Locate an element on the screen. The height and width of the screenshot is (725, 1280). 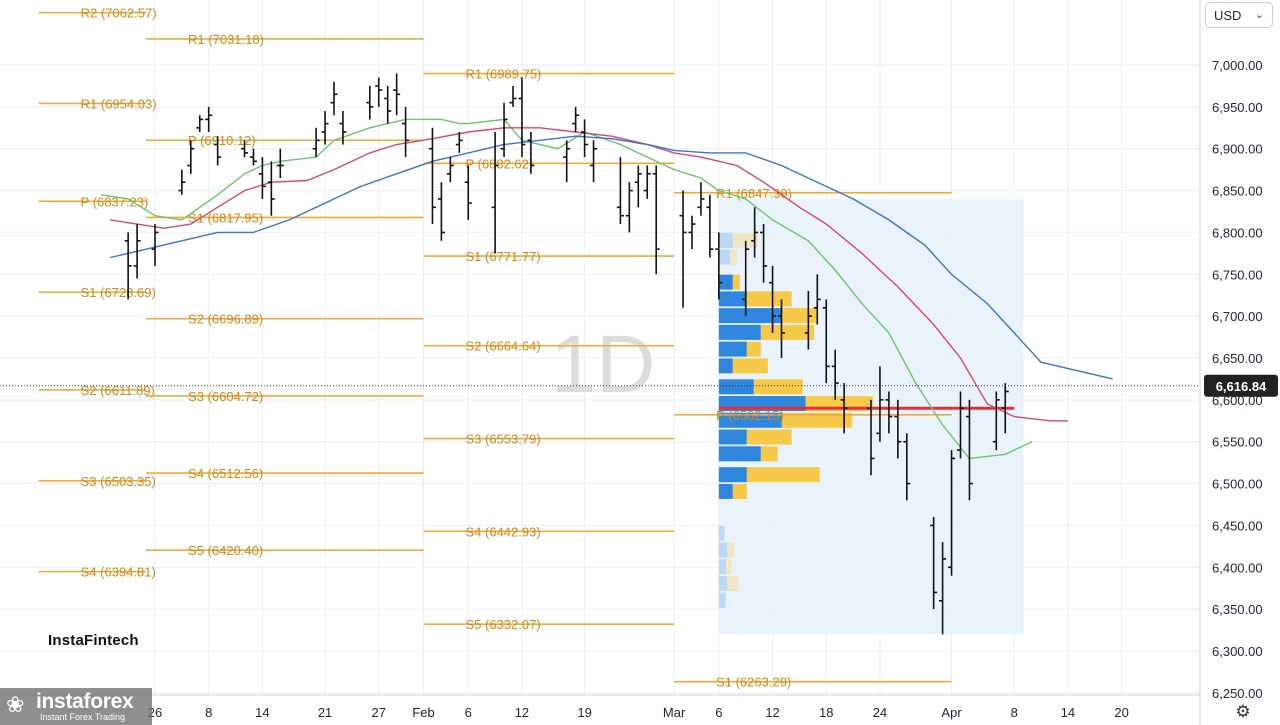
pivot-label-s1: S1 (6817.95) is located at coordinates (225, 217).